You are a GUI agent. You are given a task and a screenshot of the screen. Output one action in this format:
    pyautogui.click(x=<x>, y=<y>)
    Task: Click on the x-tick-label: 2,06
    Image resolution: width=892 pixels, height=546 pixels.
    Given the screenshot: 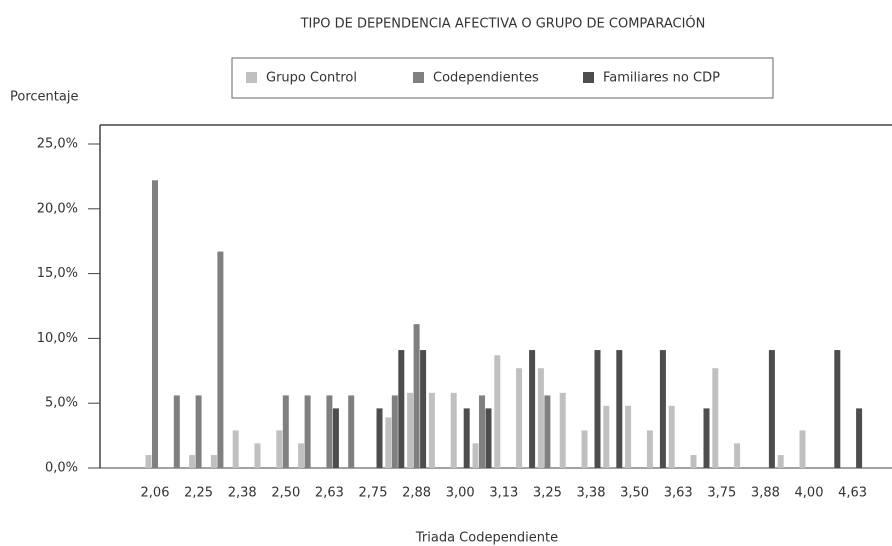 What is the action you would take?
    pyautogui.click(x=155, y=493)
    